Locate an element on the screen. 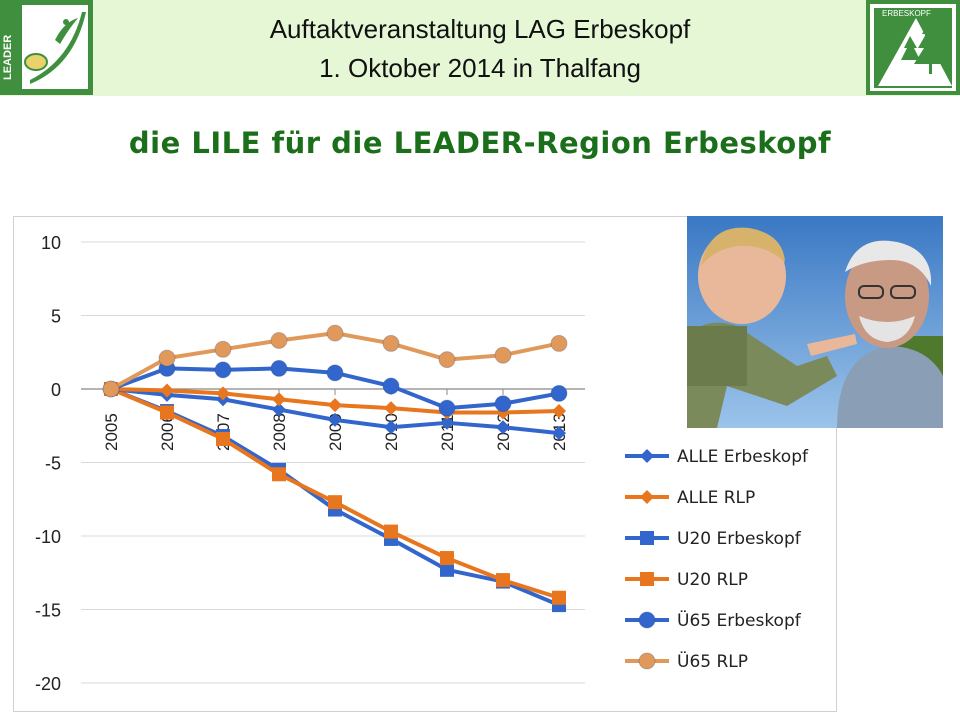 The height and width of the screenshot is (720, 960). legend-item: Ü65 RLP is located at coordinates (686, 661).